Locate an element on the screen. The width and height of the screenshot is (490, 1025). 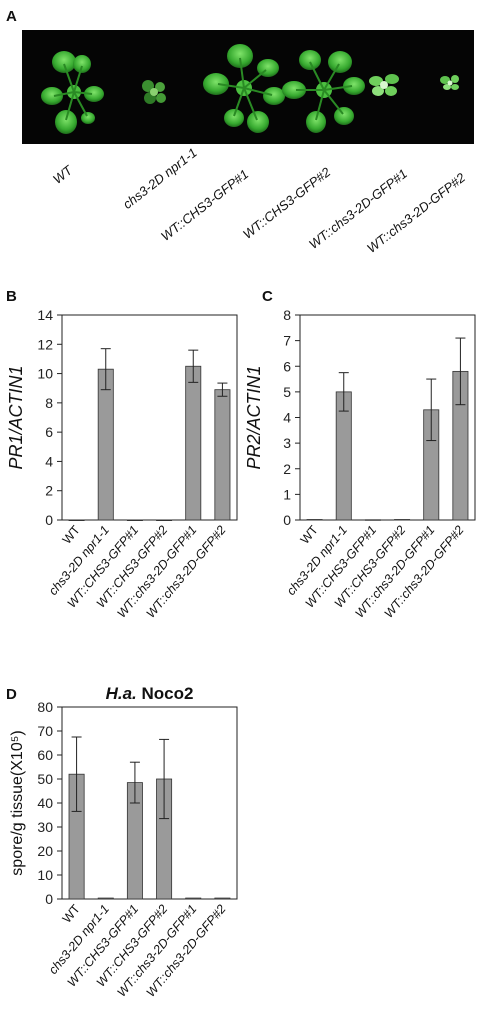
y-tick-label: 12 is located at coordinates (45, 344).